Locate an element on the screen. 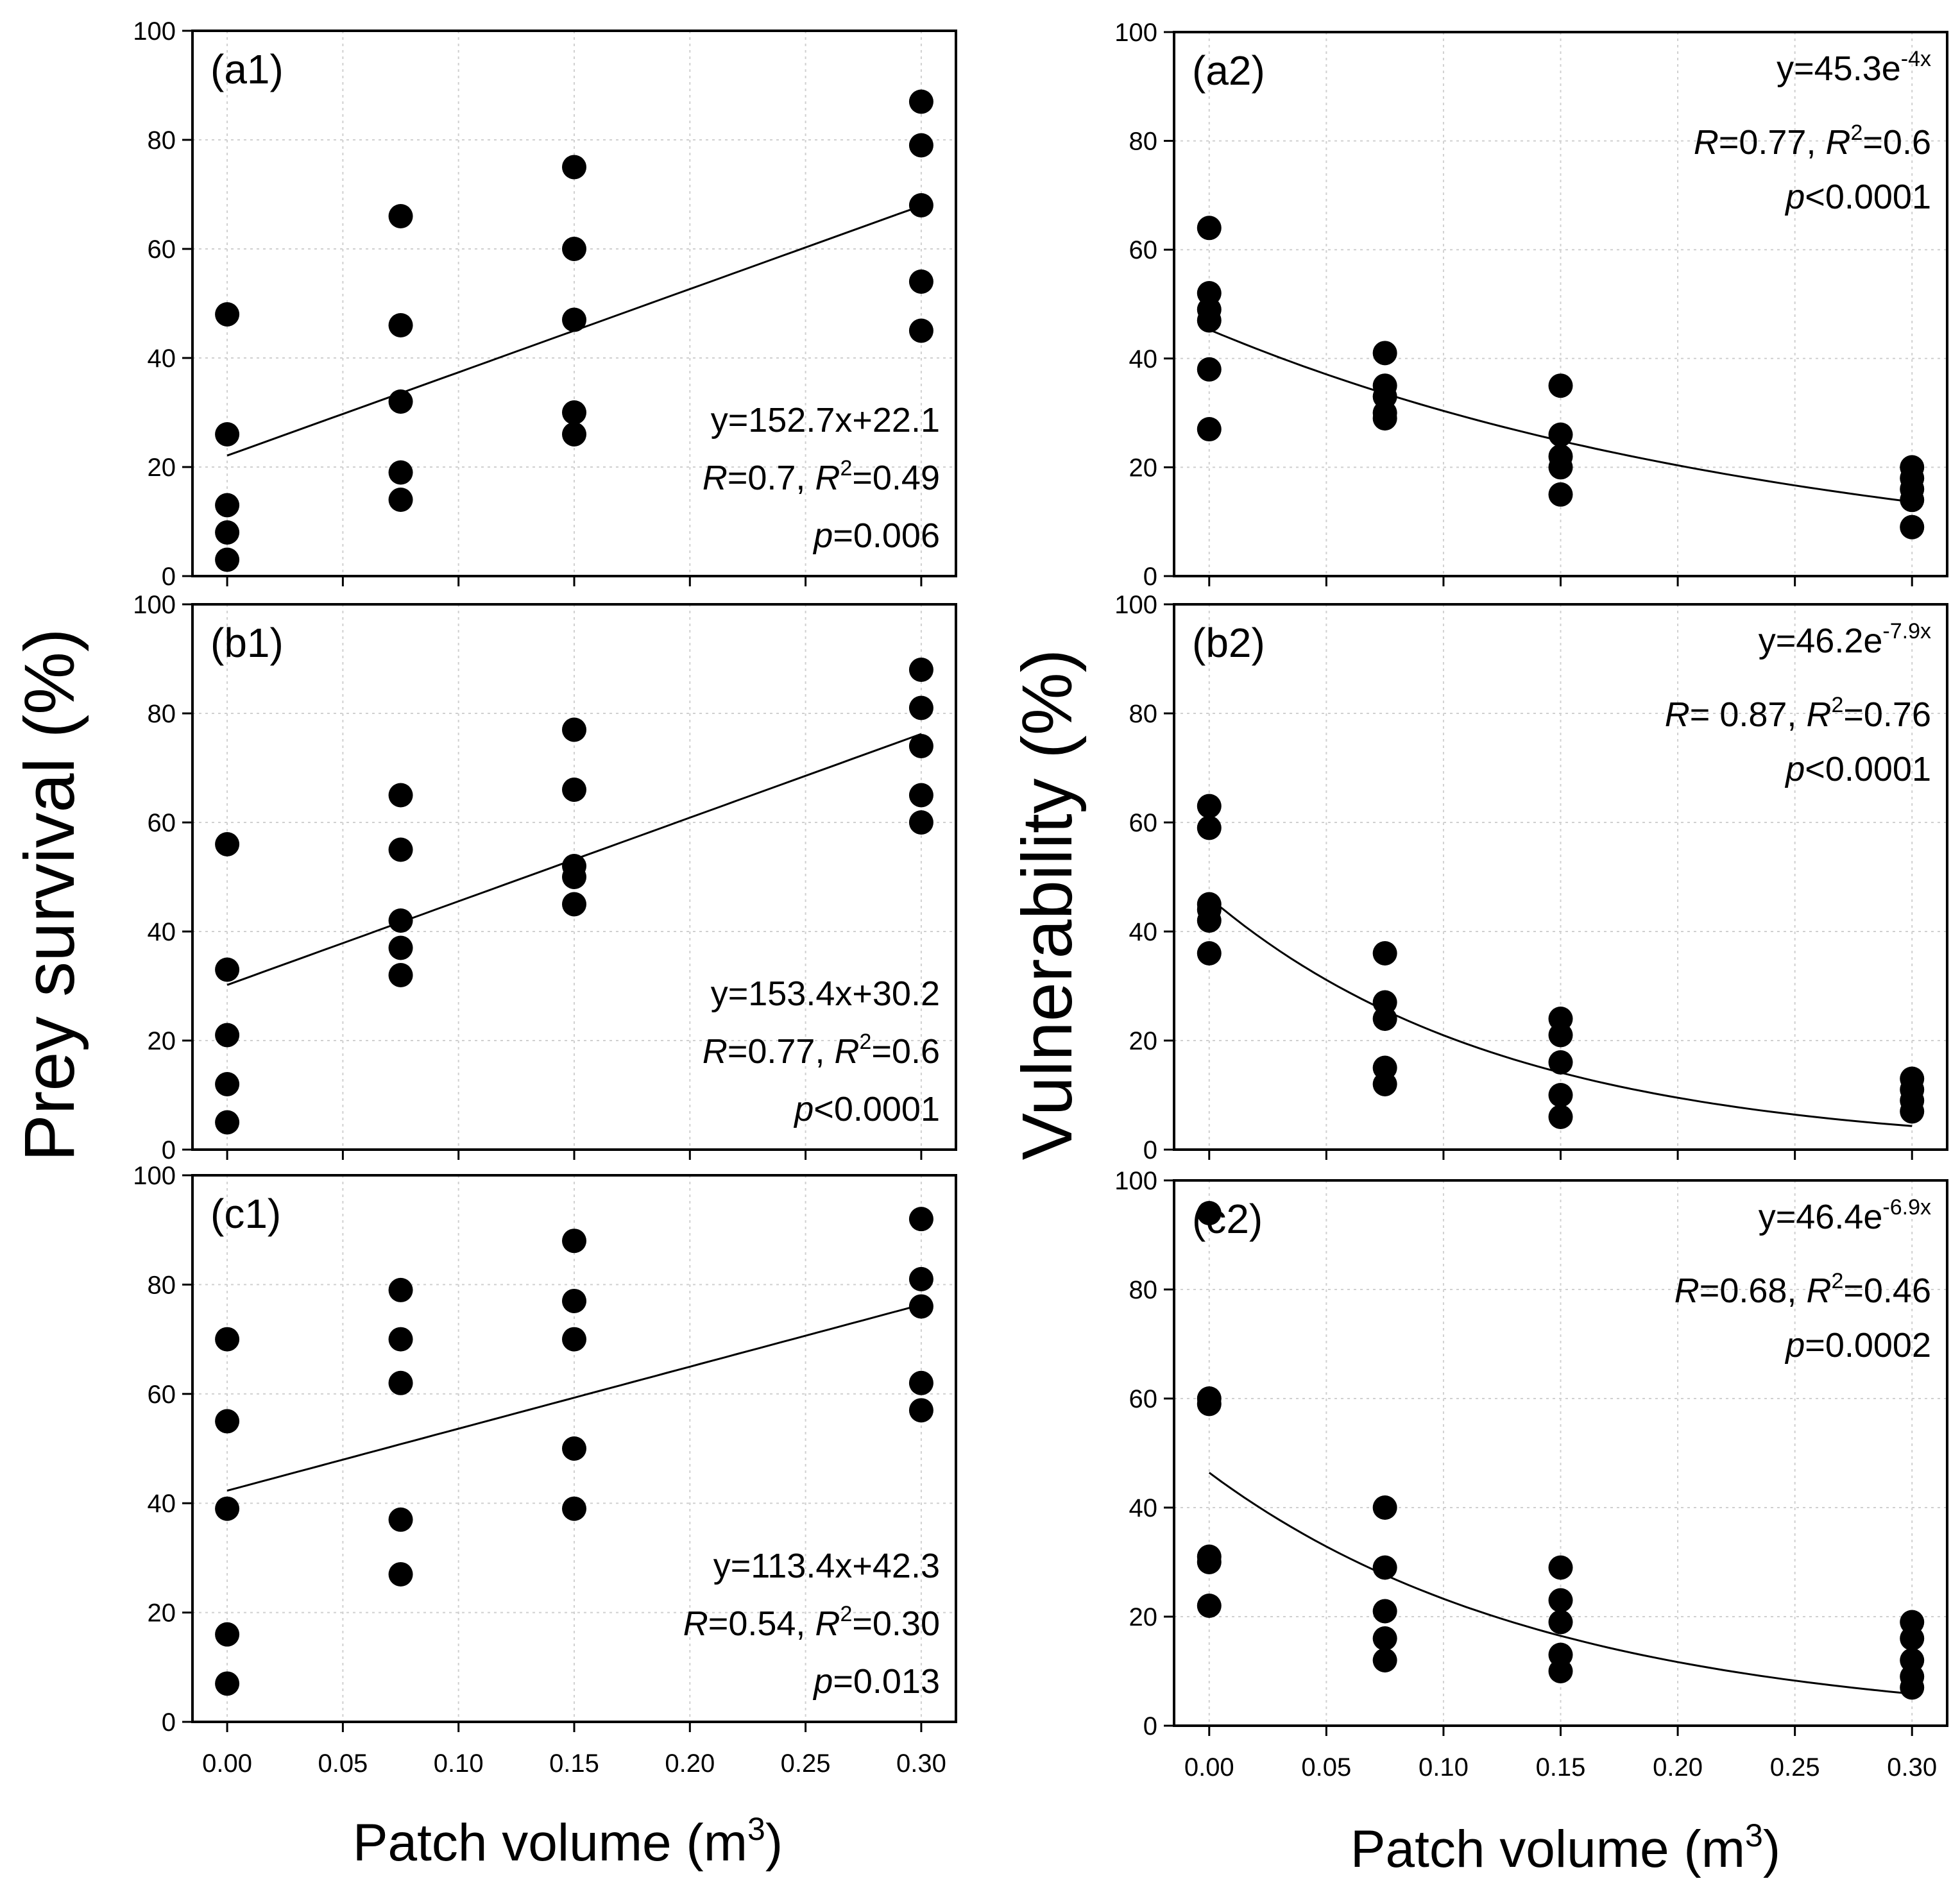  p-value: p=0.0002 is located at coordinates (1857, 1345).